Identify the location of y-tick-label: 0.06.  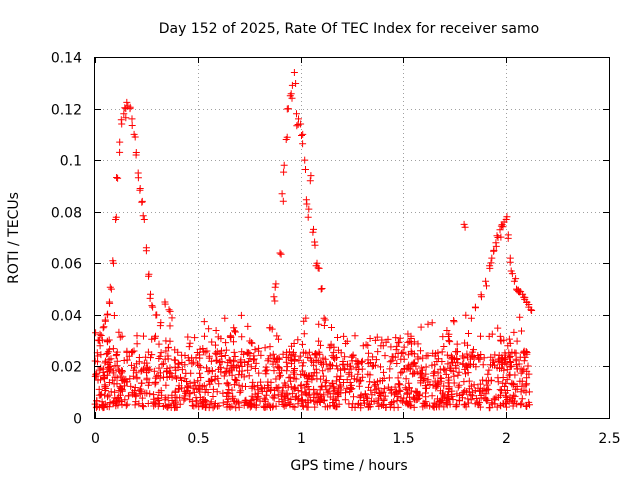
(66, 265).